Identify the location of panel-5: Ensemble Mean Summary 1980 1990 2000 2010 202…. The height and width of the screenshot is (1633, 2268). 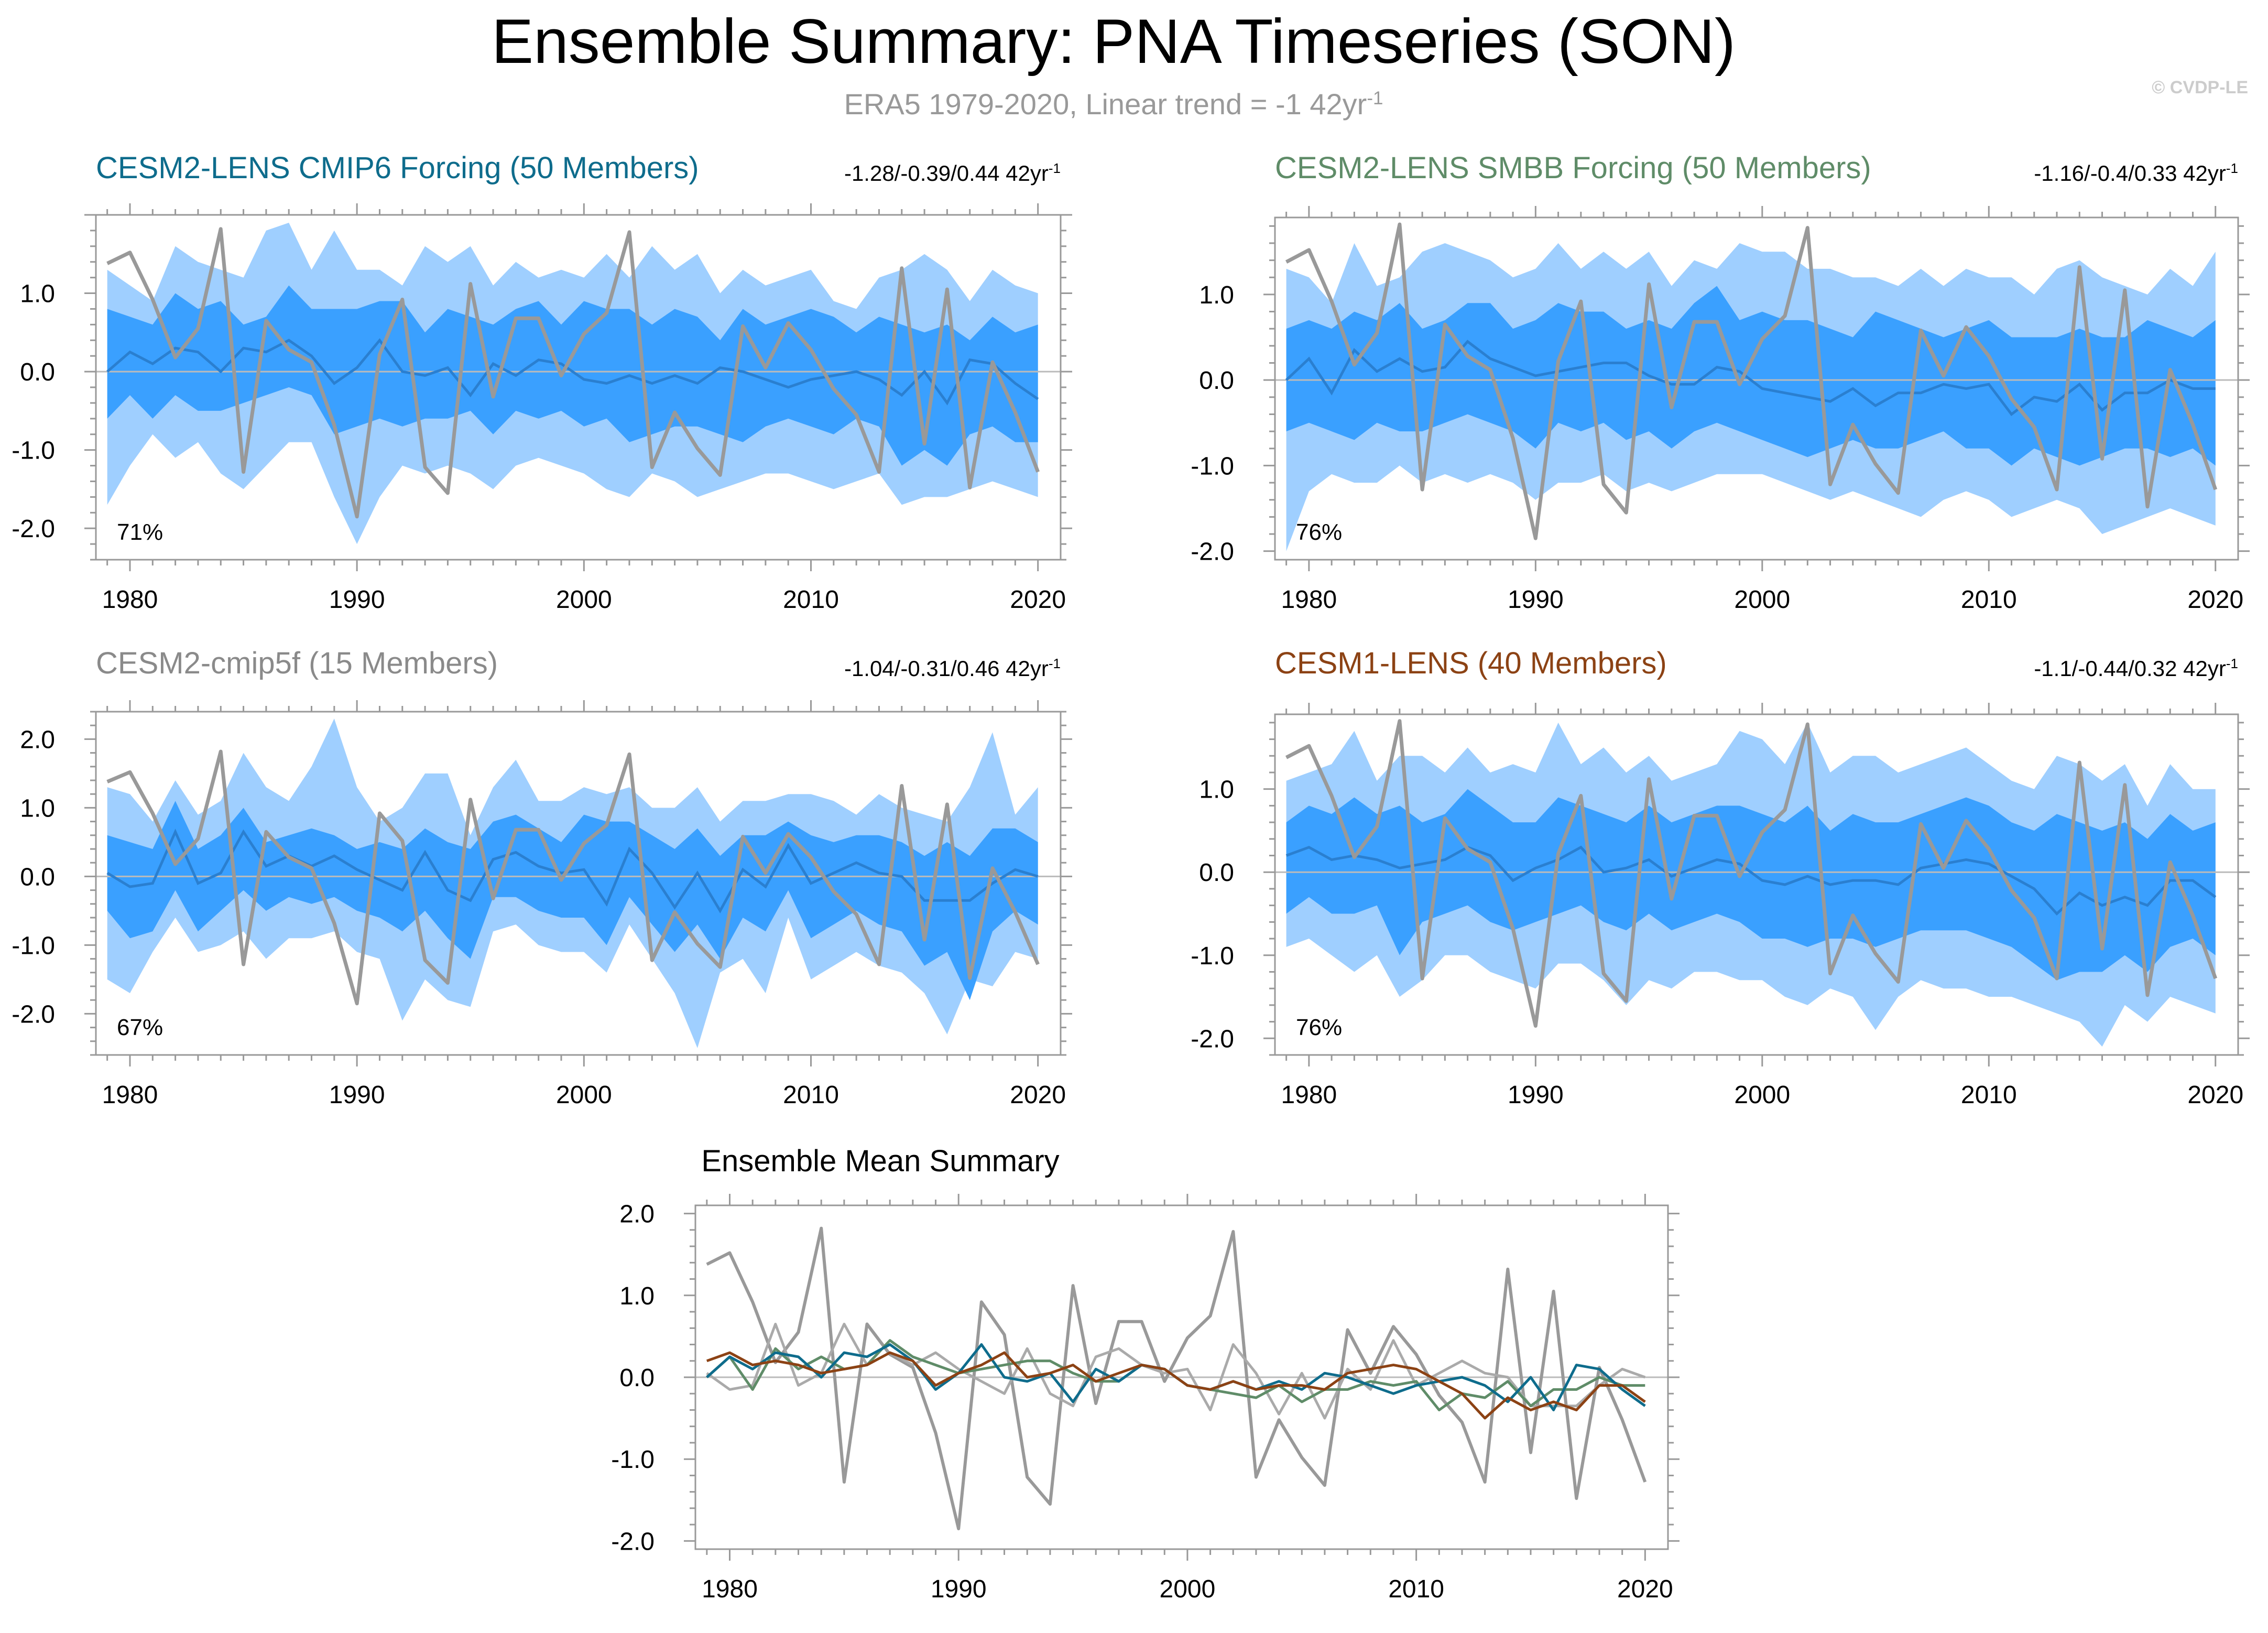
(1145, 1373).